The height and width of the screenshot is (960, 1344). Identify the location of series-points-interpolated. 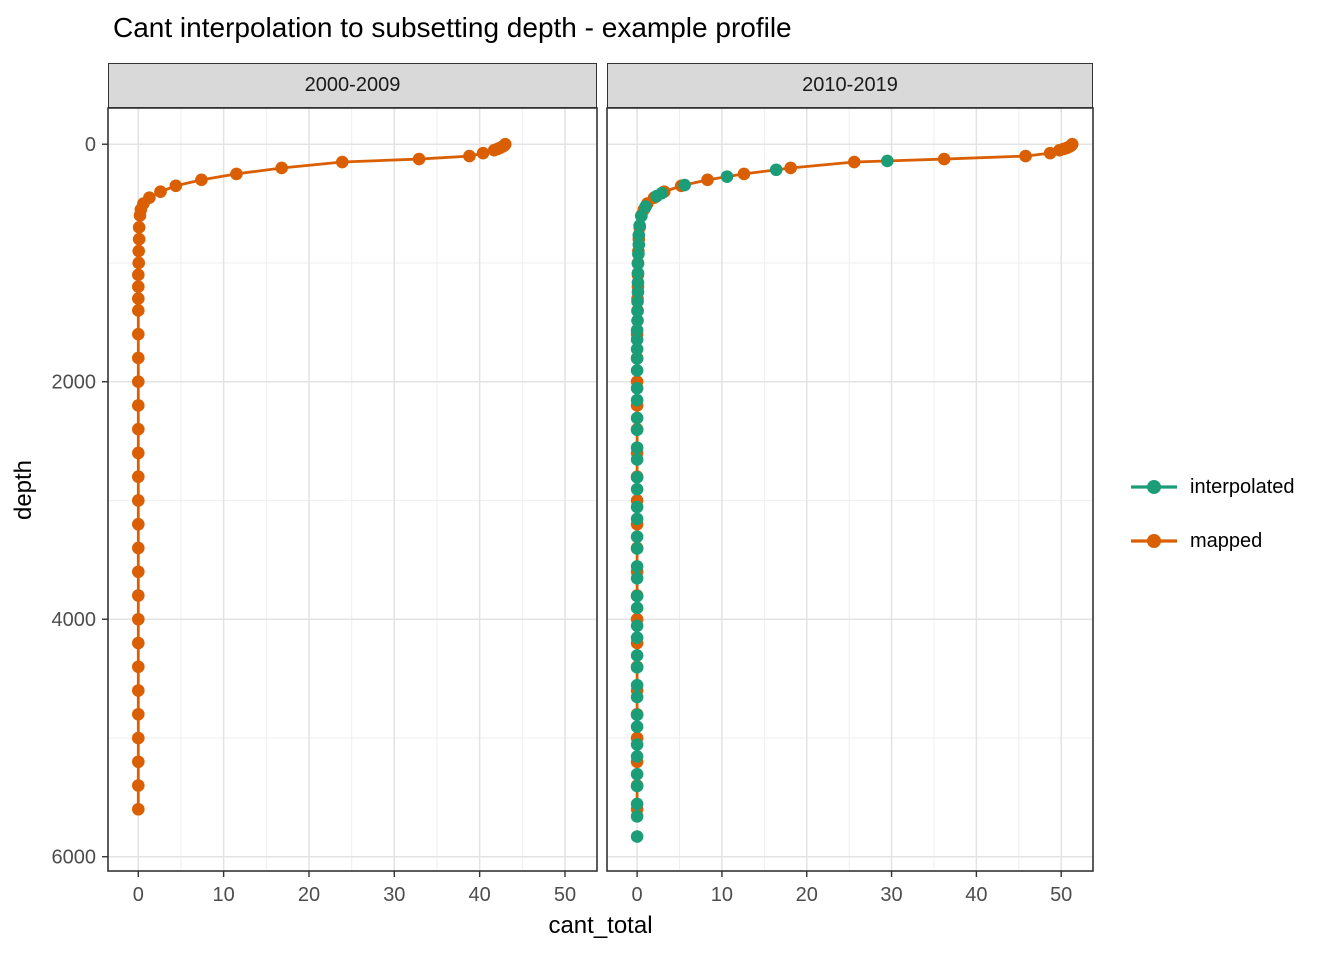
(762, 498).